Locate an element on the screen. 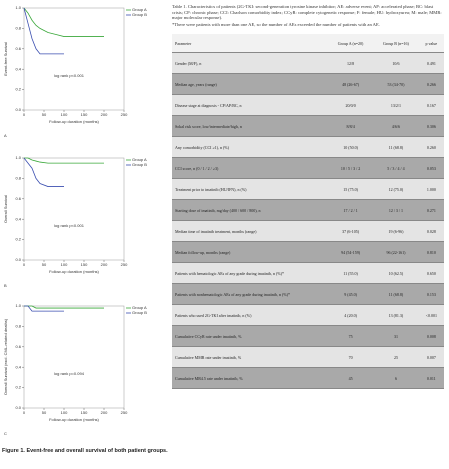 Image resolution: width=449 pixels, height=469 pixels. table-cell: 12 / 3 / 1 is located at coordinates (396, 210).